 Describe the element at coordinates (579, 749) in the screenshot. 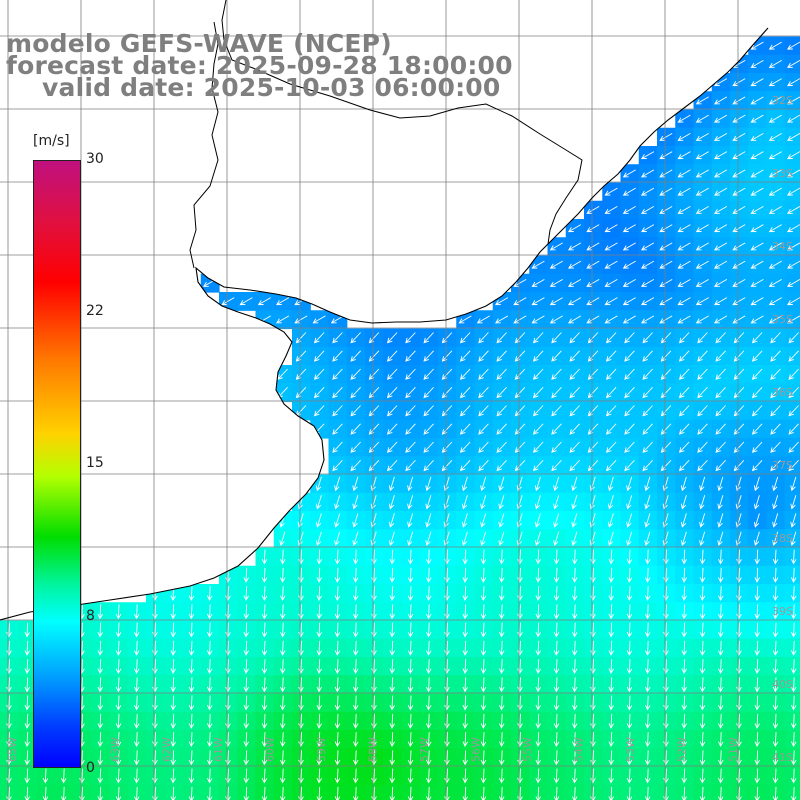

I see `longitude-label: 54W` at that location.